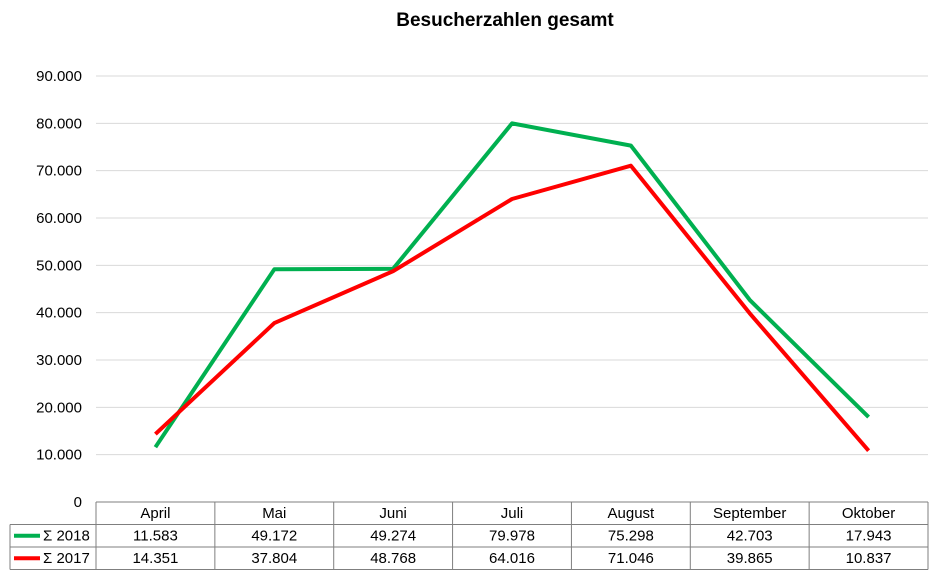  I want to click on x-tick-label: April, so click(155, 513).